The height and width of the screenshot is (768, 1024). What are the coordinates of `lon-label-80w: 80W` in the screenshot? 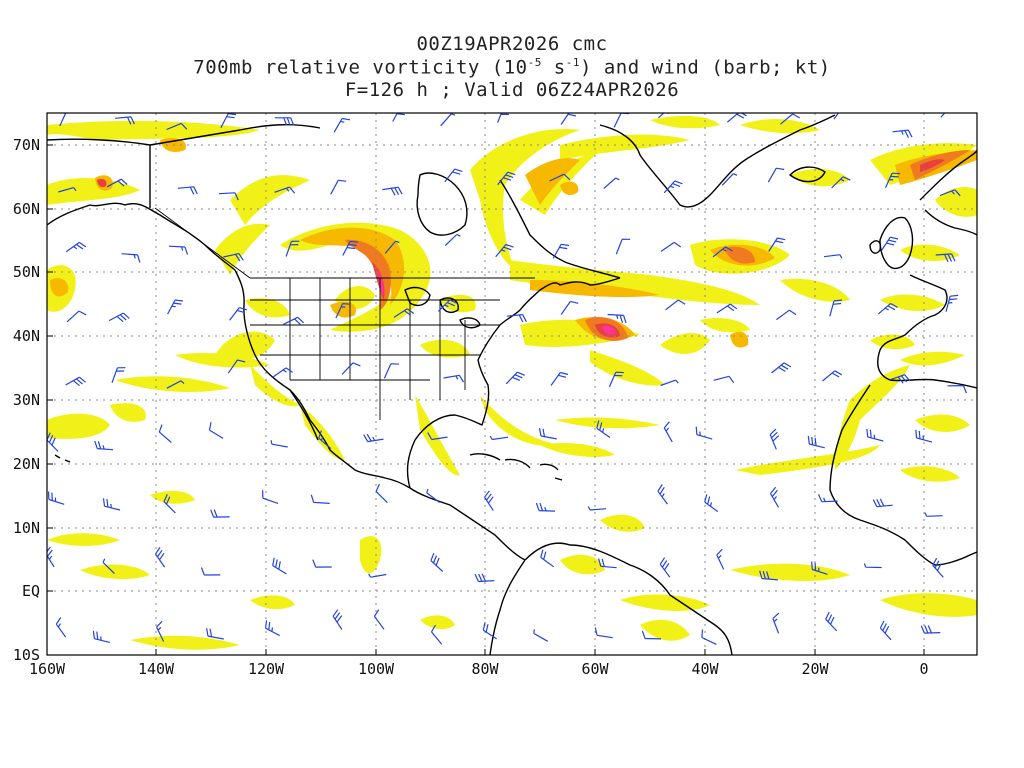 It's located at (485, 669).